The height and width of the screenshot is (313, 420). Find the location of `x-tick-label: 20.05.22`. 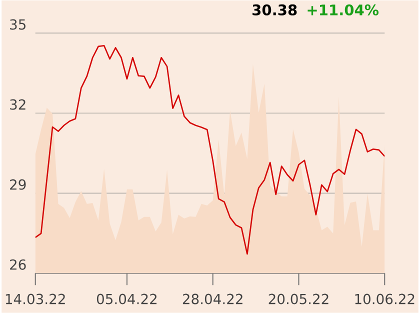

x-tick-label: 20.05.22 is located at coordinates (298, 299).